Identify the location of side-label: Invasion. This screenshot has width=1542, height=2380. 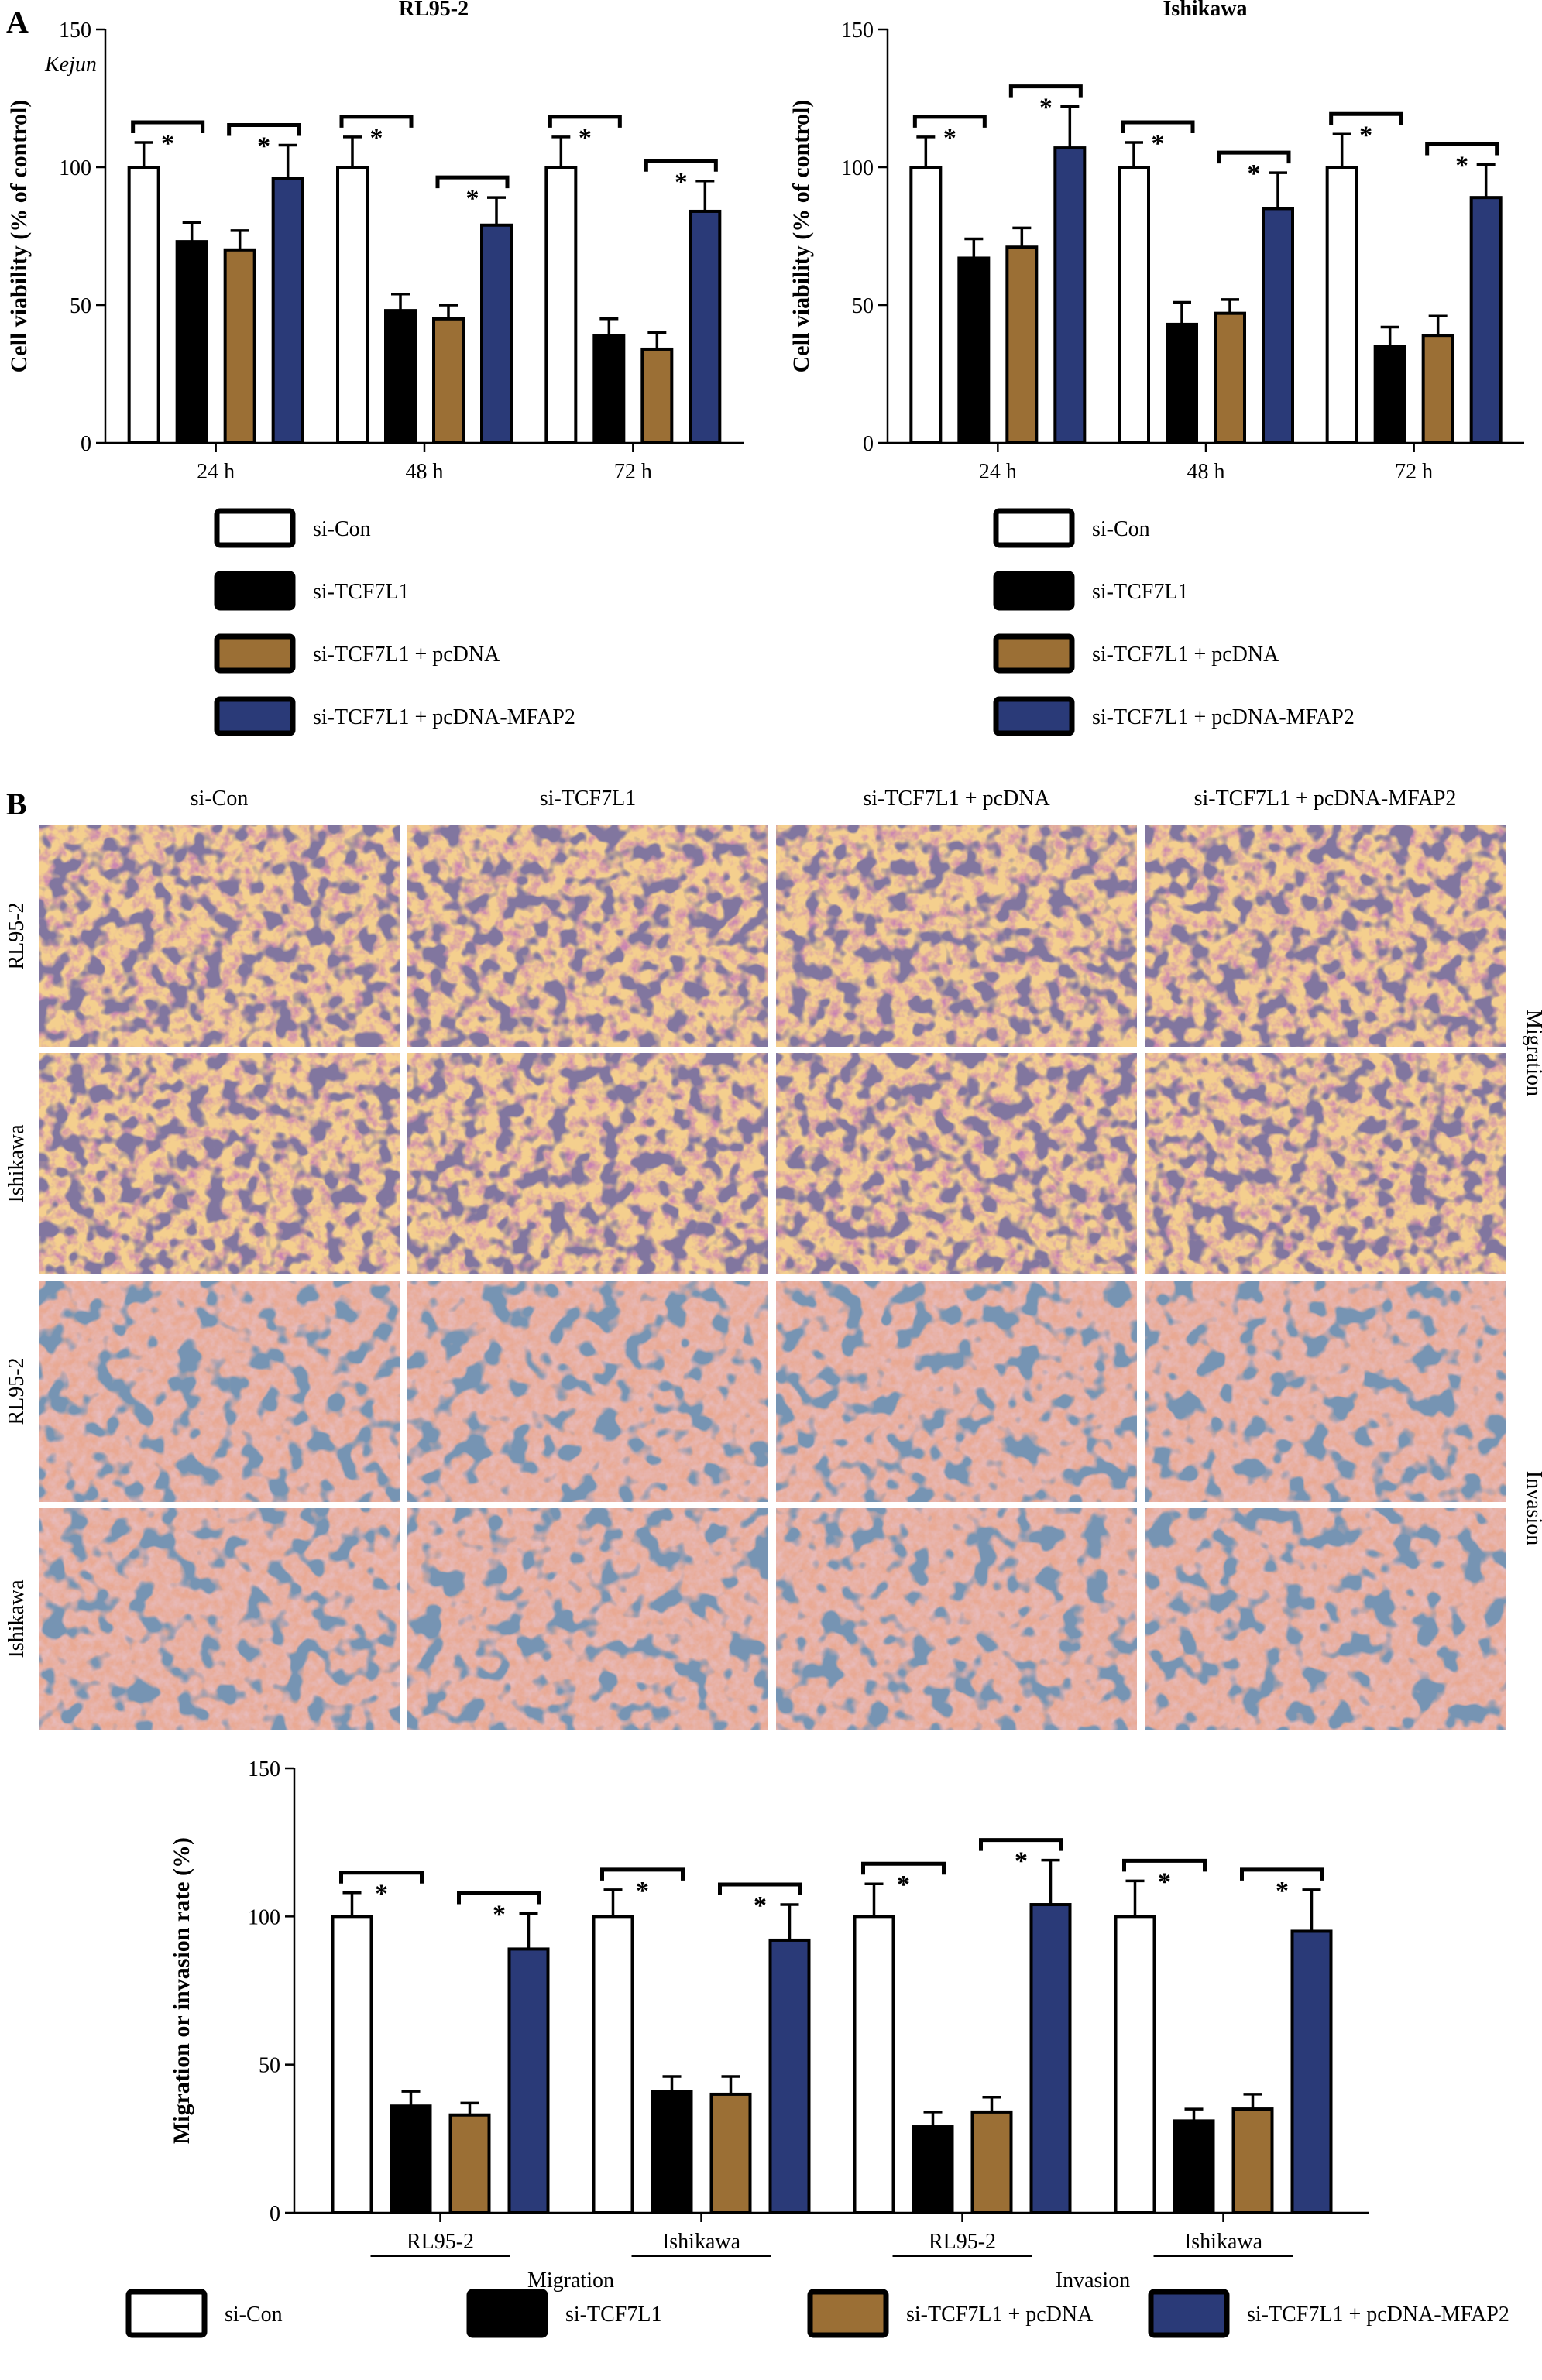
(1532, 1508).